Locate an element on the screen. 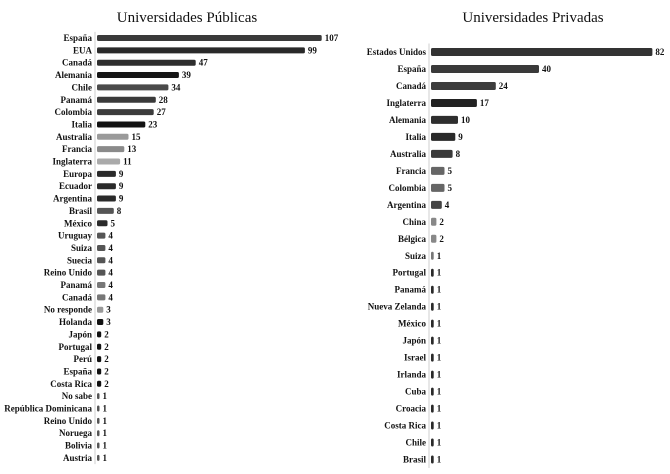  data-label: 13 is located at coordinates (132, 149).